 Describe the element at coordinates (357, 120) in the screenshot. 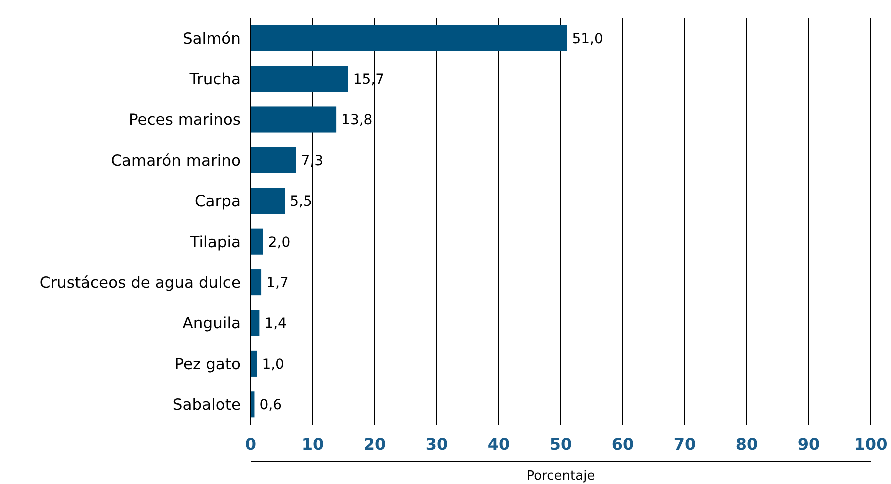

I see `data-label: 13,8` at that location.